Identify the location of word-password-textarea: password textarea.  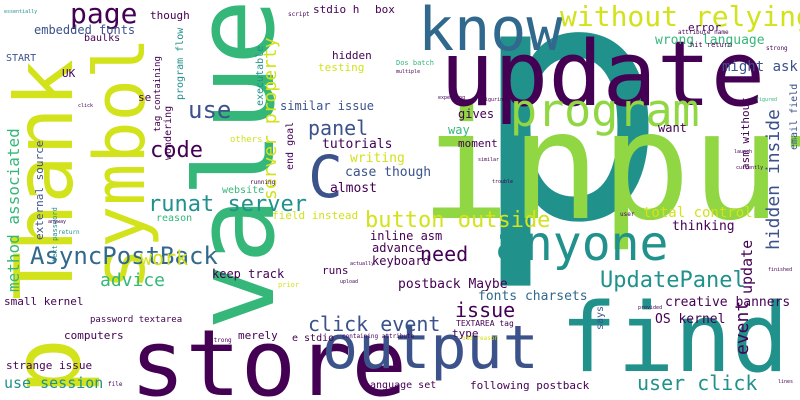
(136, 320).